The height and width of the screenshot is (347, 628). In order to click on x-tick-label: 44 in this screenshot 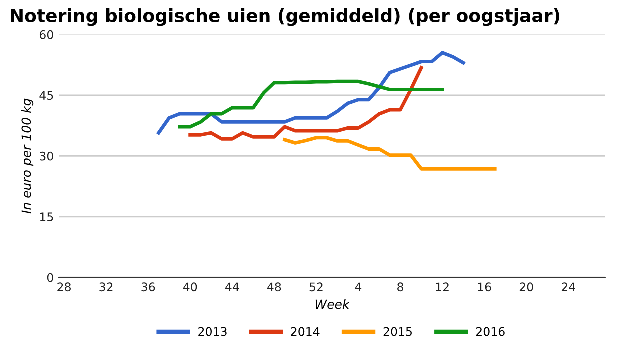, I will do `click(232, 287)`.